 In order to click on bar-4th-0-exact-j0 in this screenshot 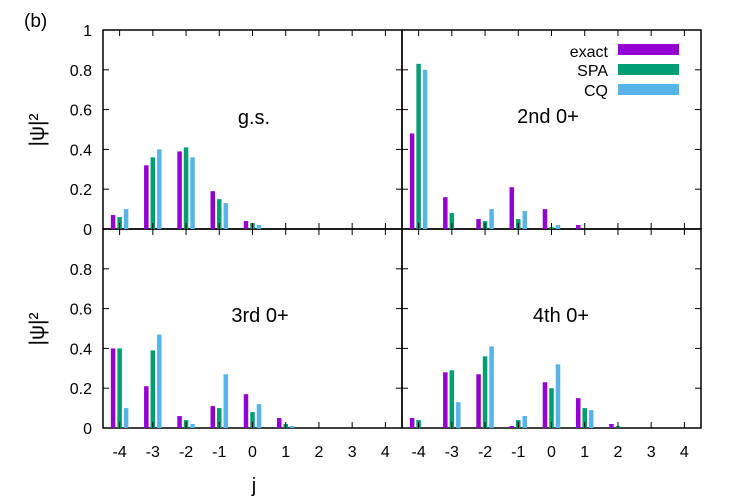, I will do `click(545, 405)`.